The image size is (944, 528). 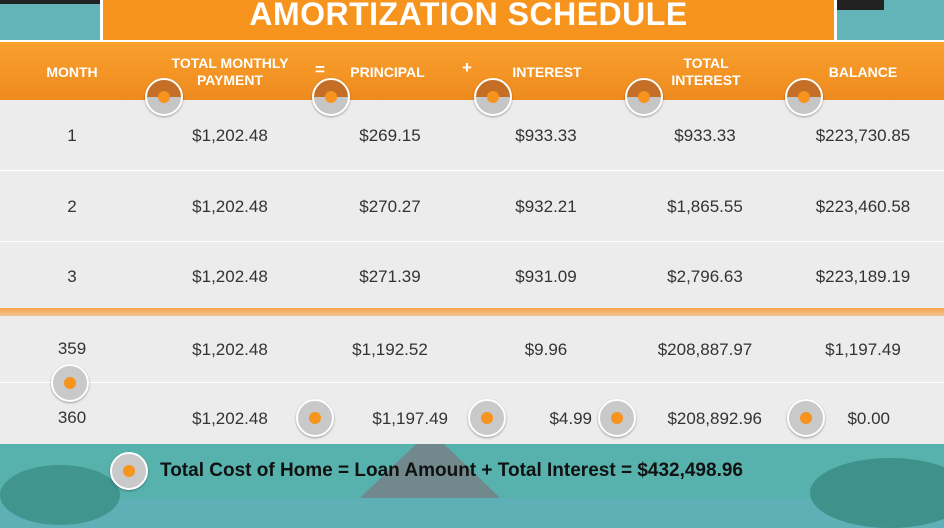 What do you see at coordinates (705, 135) in the screenshot?
I see `cell-total-interest: $933.33` at bounding box center [705, 135].